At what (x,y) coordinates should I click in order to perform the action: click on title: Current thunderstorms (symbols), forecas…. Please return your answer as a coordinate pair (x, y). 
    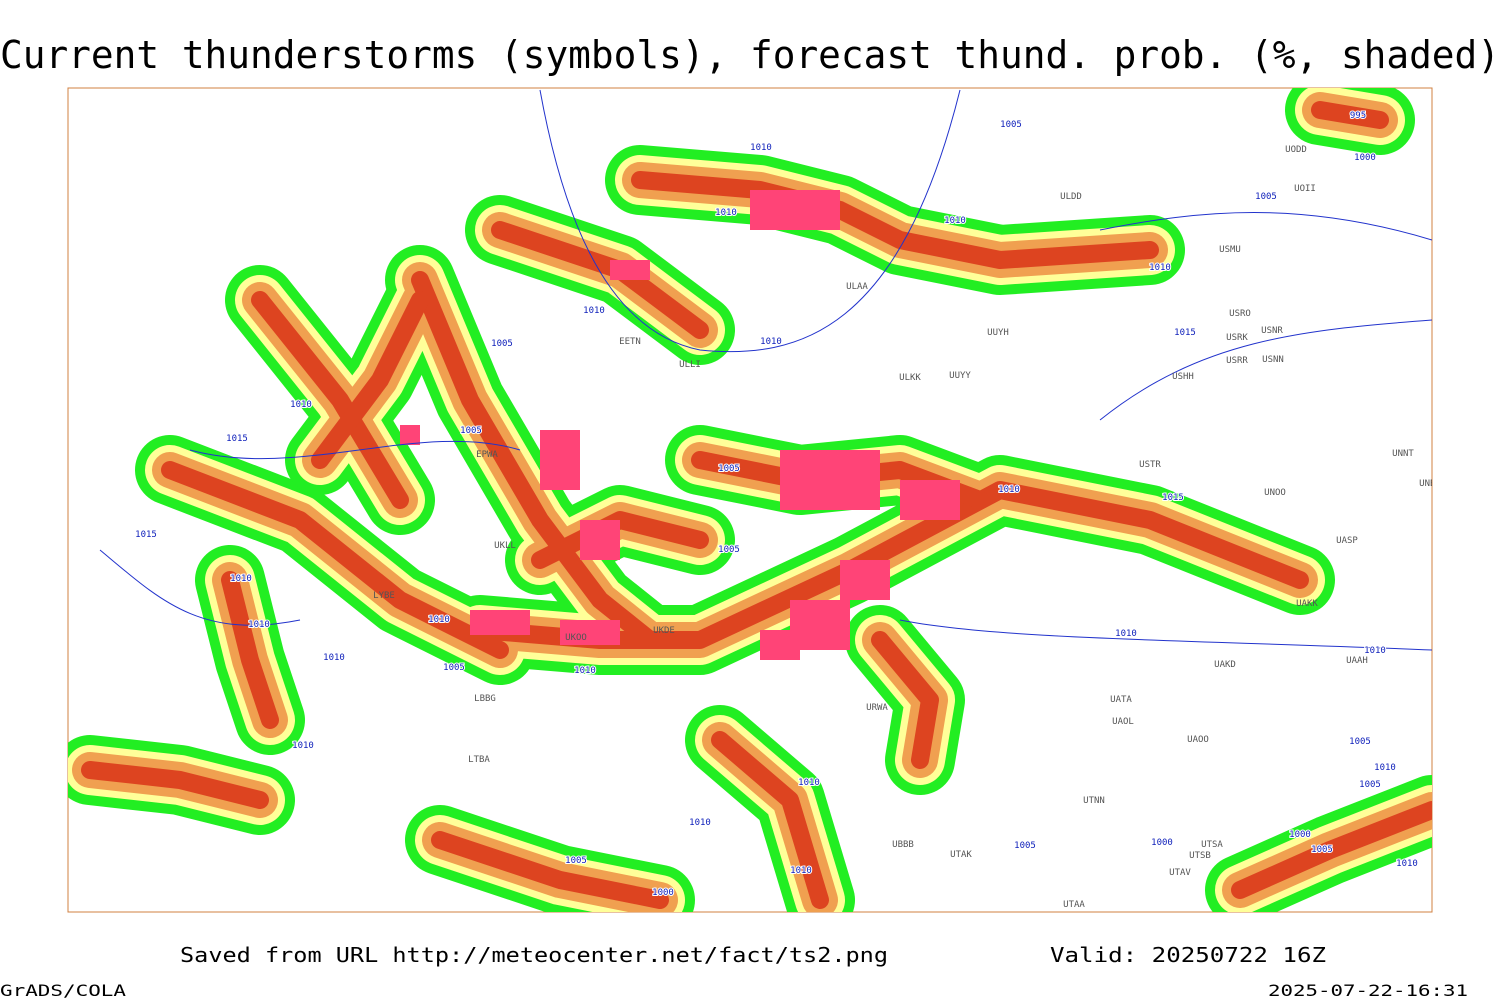
    Looking at the image, I should click on (750, 55).